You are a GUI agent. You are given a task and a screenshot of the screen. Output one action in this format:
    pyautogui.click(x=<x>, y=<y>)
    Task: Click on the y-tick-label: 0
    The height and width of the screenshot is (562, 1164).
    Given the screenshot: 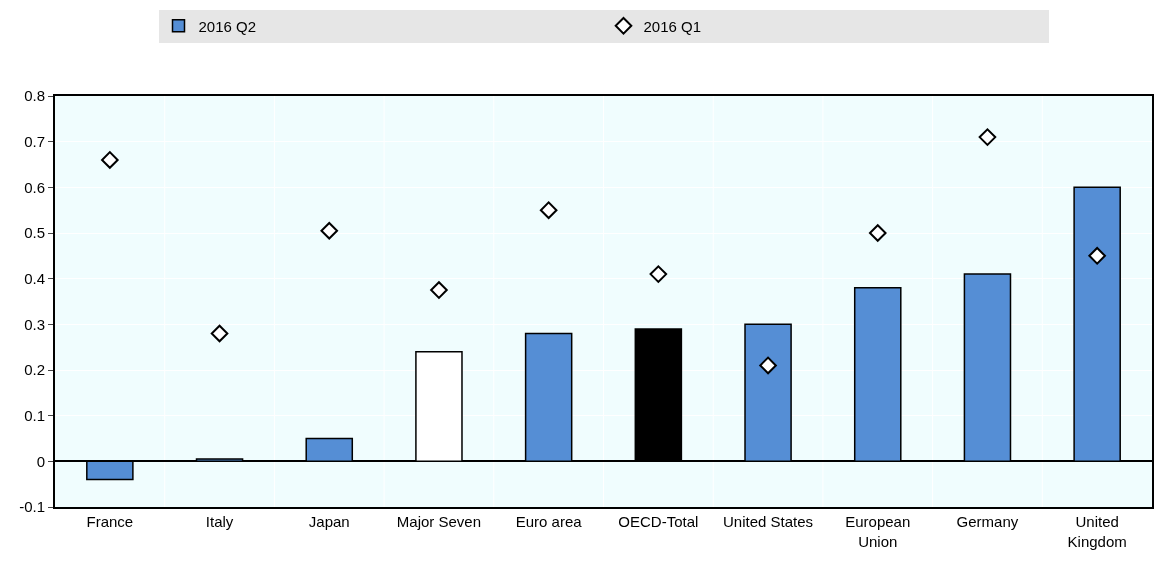 What is the action you would take?
    pyautogui.click(x=40, y=461)
    